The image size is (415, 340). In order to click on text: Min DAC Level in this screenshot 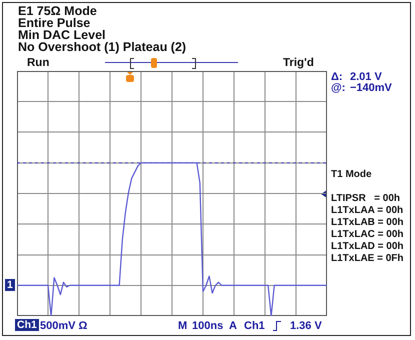, I will do `click(62, 35)`.